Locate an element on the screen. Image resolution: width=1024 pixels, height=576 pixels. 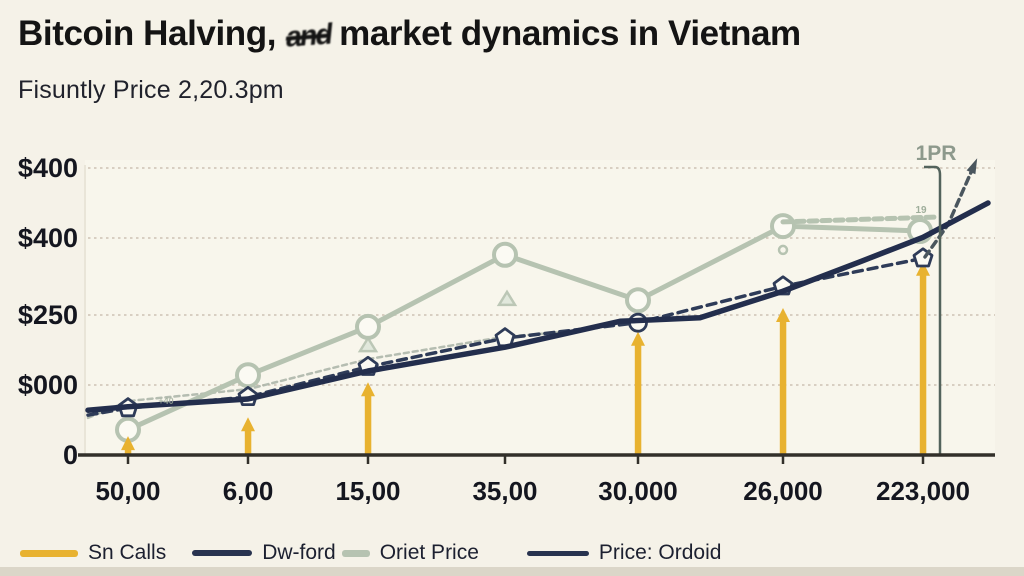
x-tick-label: 6,00 is located at coordinates (248, 491).